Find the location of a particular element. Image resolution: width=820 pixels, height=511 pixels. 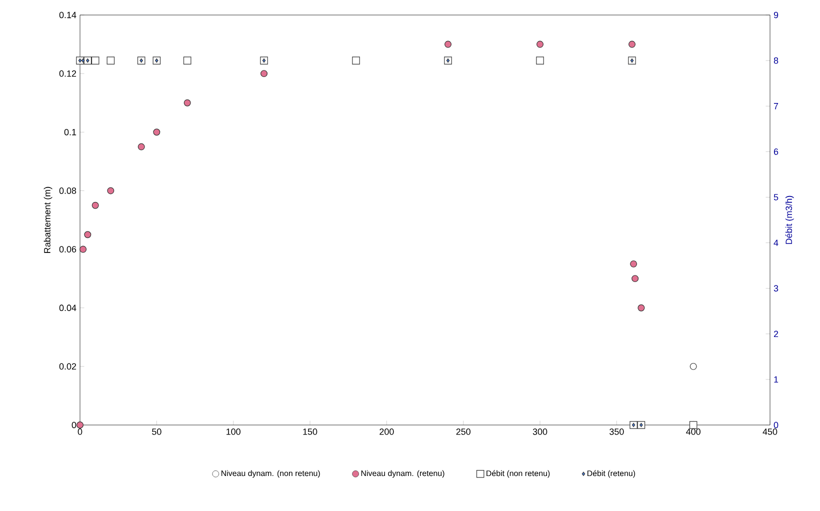

y2-tick-label: 5 is located at coordinates (776, 197).